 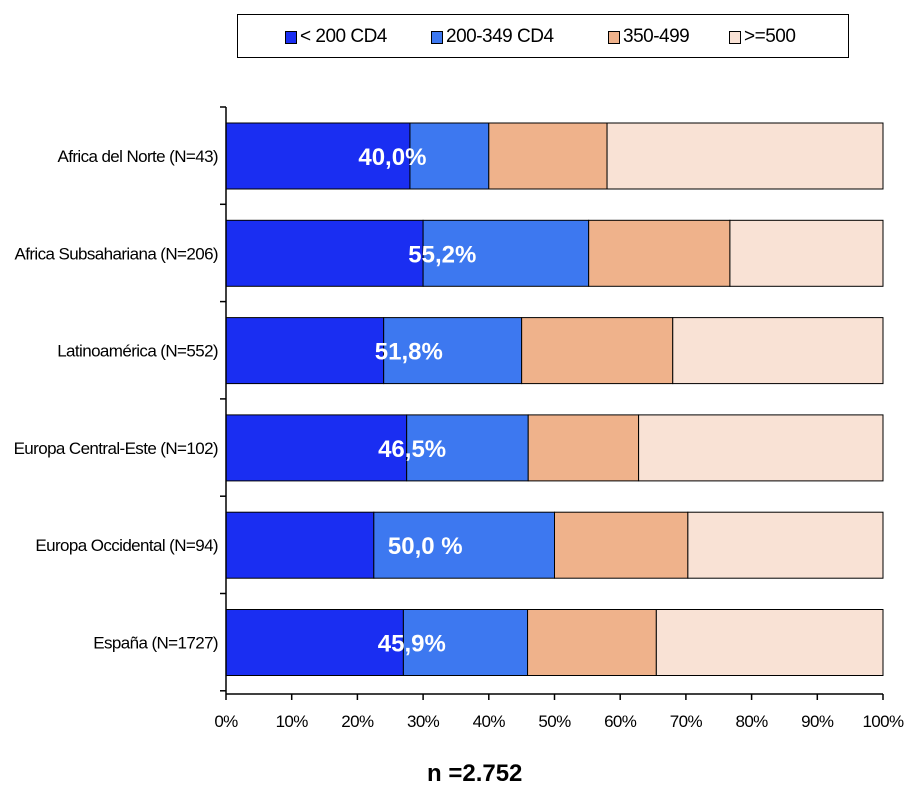 I want to click on category-label: Europa Central-Este (N=102), so click(x=116, y=448).